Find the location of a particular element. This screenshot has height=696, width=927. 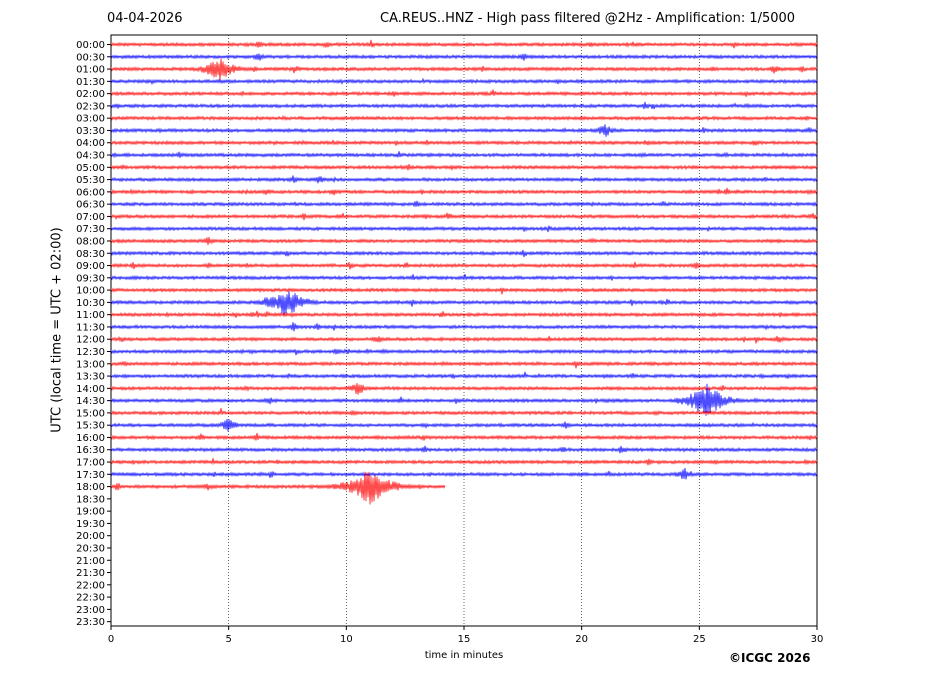

trace-07:00 is located at coordinates (464, 216).